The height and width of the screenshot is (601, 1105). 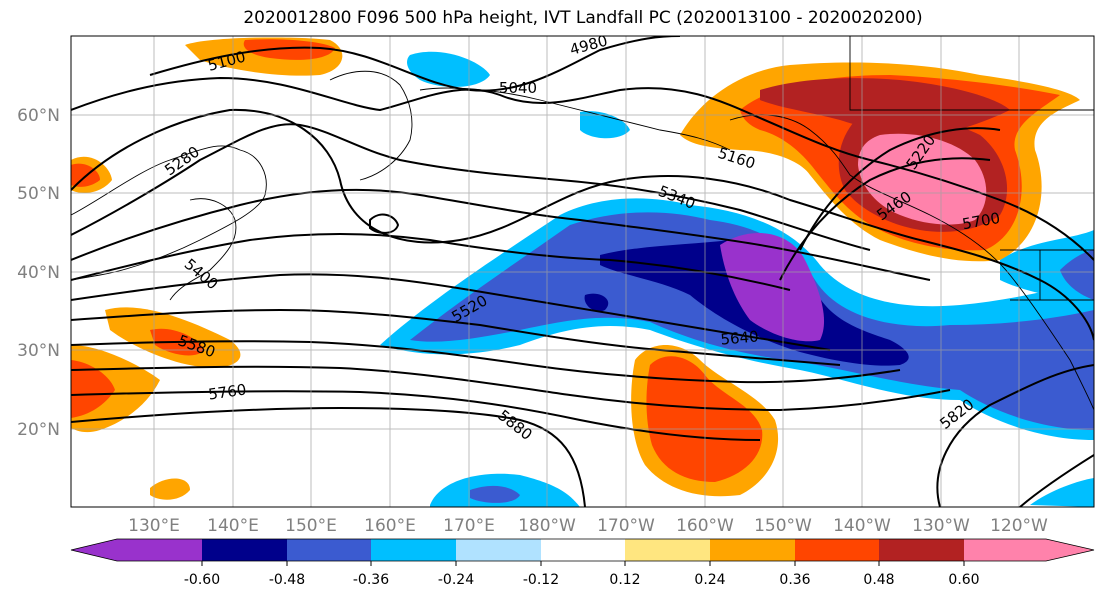 I want to click on lat-label-60n: 60°N, so click(x=38, y=116).